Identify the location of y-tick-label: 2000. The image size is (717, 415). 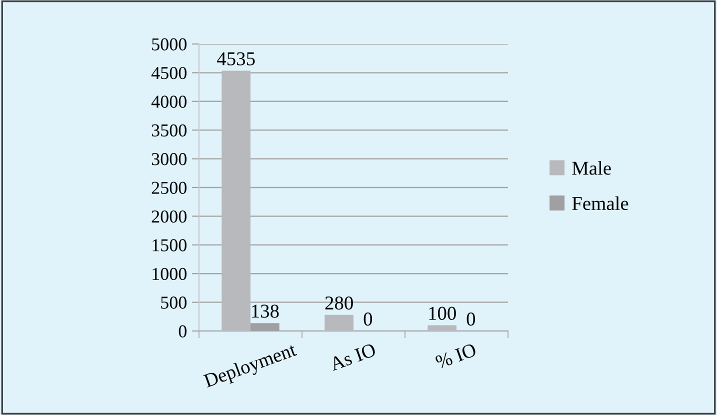
(169, 216).